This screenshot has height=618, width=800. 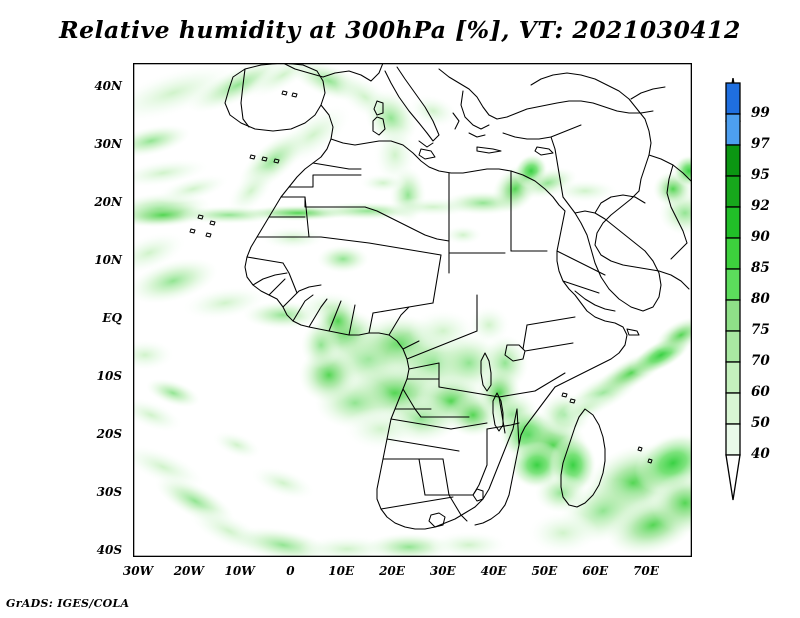 What do you see at coordinates (442, 571) in the screenshot?
I see `x-tick-label-6: 30E` at bounding box center [442, 571].